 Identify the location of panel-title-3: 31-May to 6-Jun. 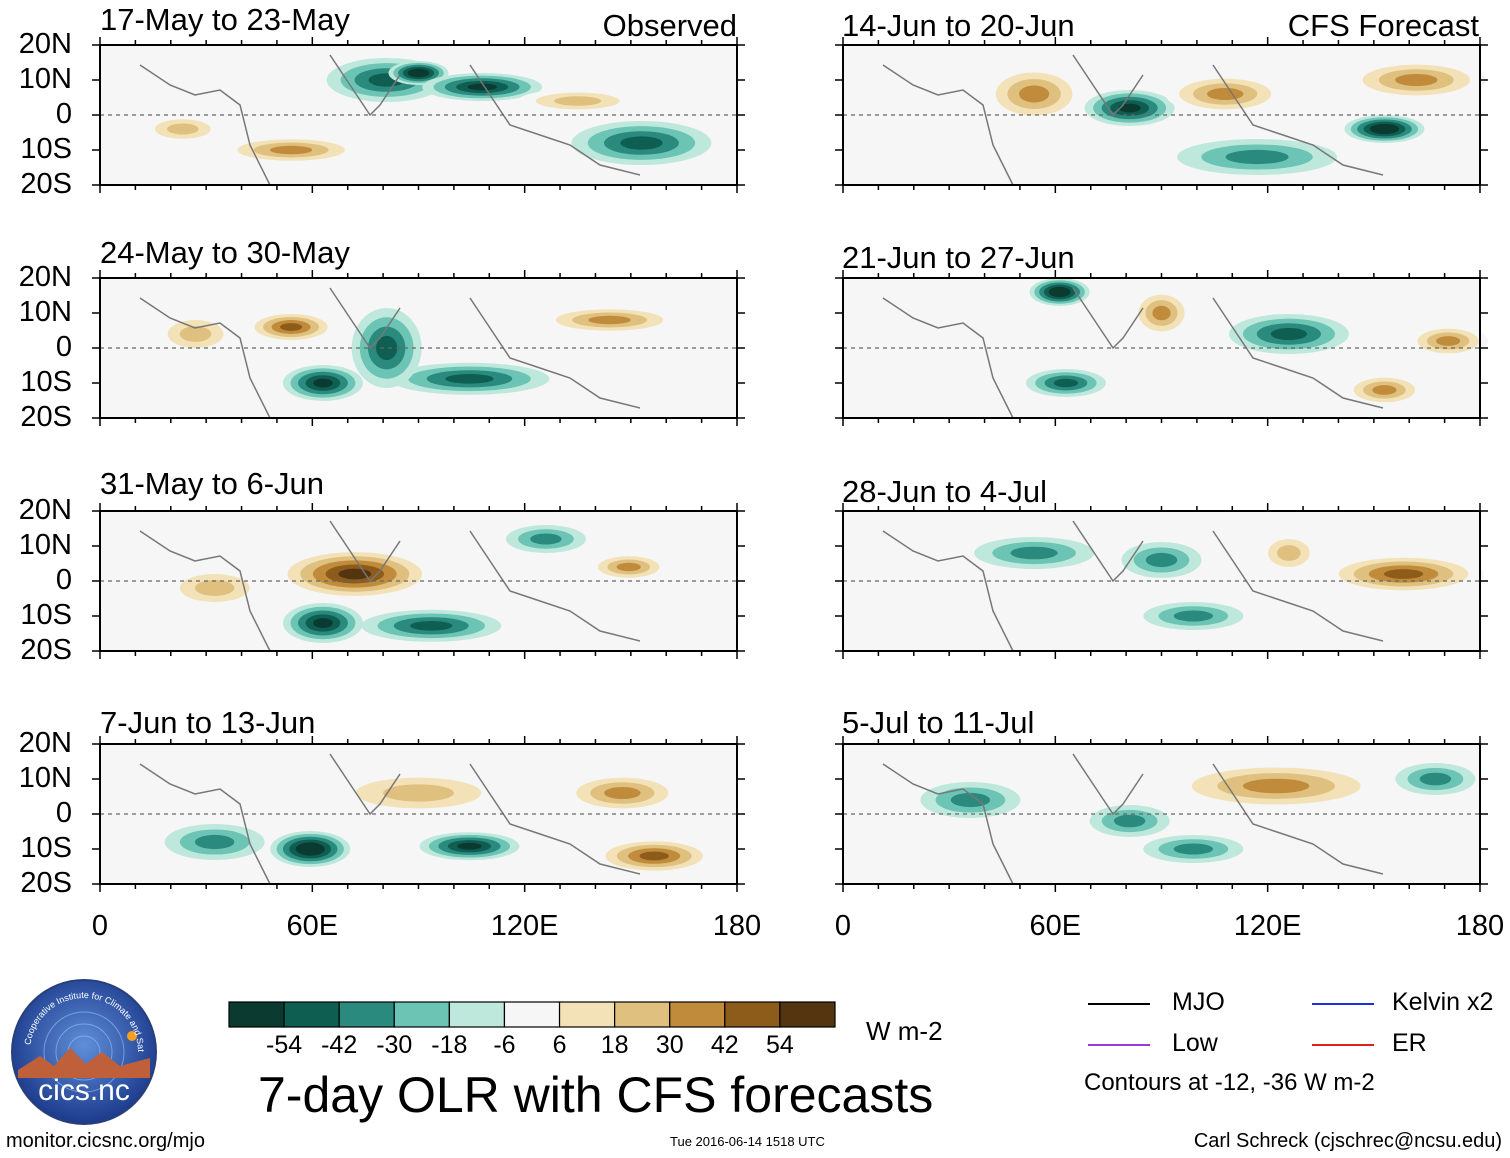
(212, 483).